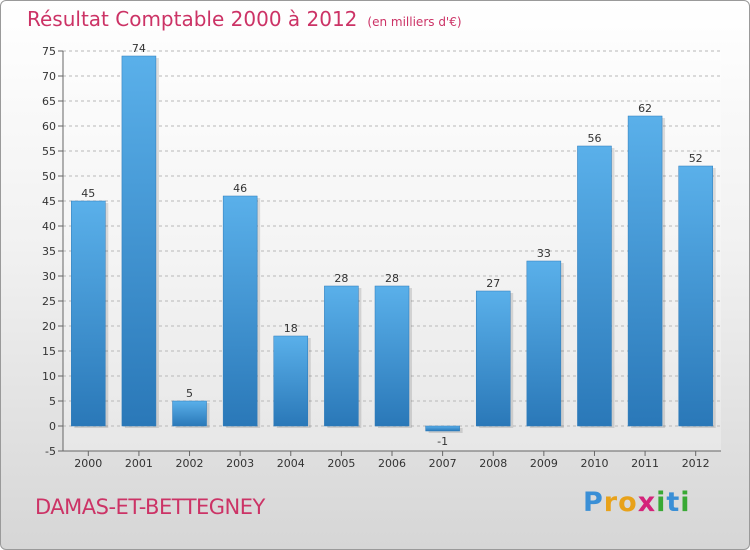 The width and height of the screenshot is (750, 550). Describe the element at coordinates (88, 463) in the screenshot. I see `x-tick-label: 2000` at that location.